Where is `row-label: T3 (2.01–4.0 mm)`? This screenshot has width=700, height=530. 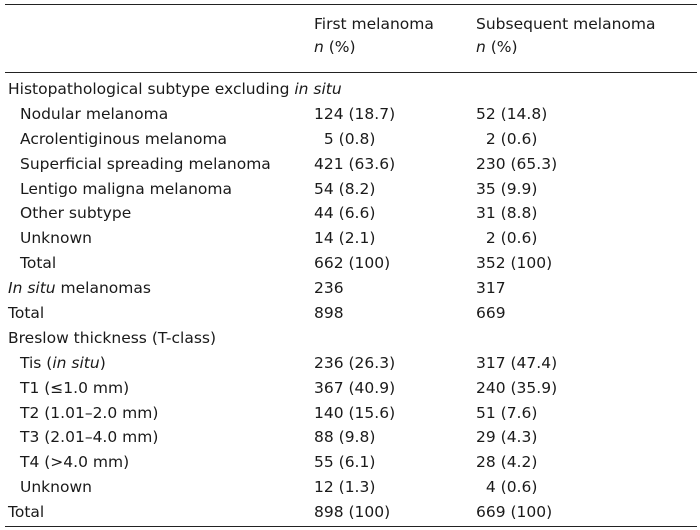 row-label: T3 (2.01–4.0 mm) is located at coordinates (89, 437).